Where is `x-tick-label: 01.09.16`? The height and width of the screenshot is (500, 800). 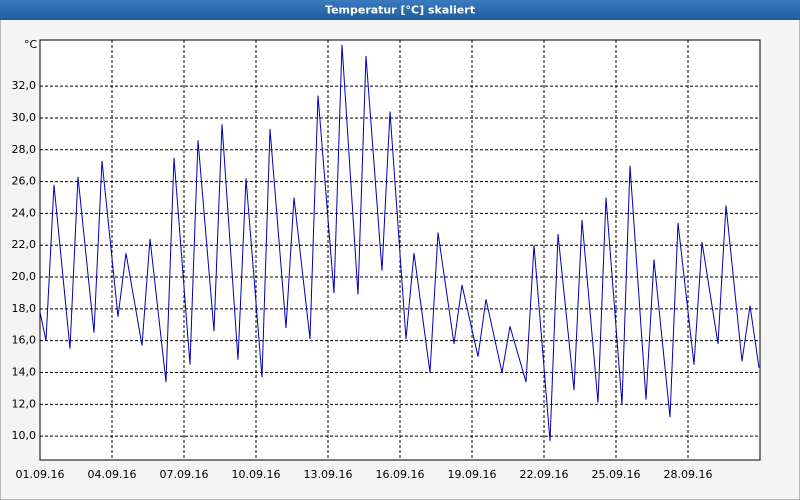
x-tick-label: 01.09.16 is located at coordinates (40, 474).